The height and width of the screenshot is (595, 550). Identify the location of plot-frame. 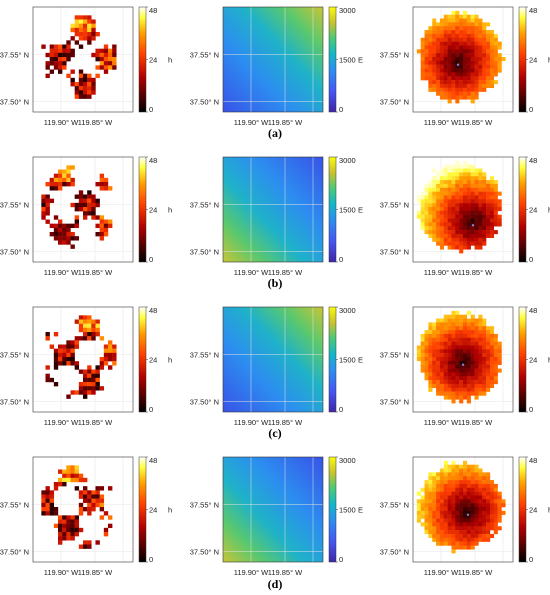
(463, 209).